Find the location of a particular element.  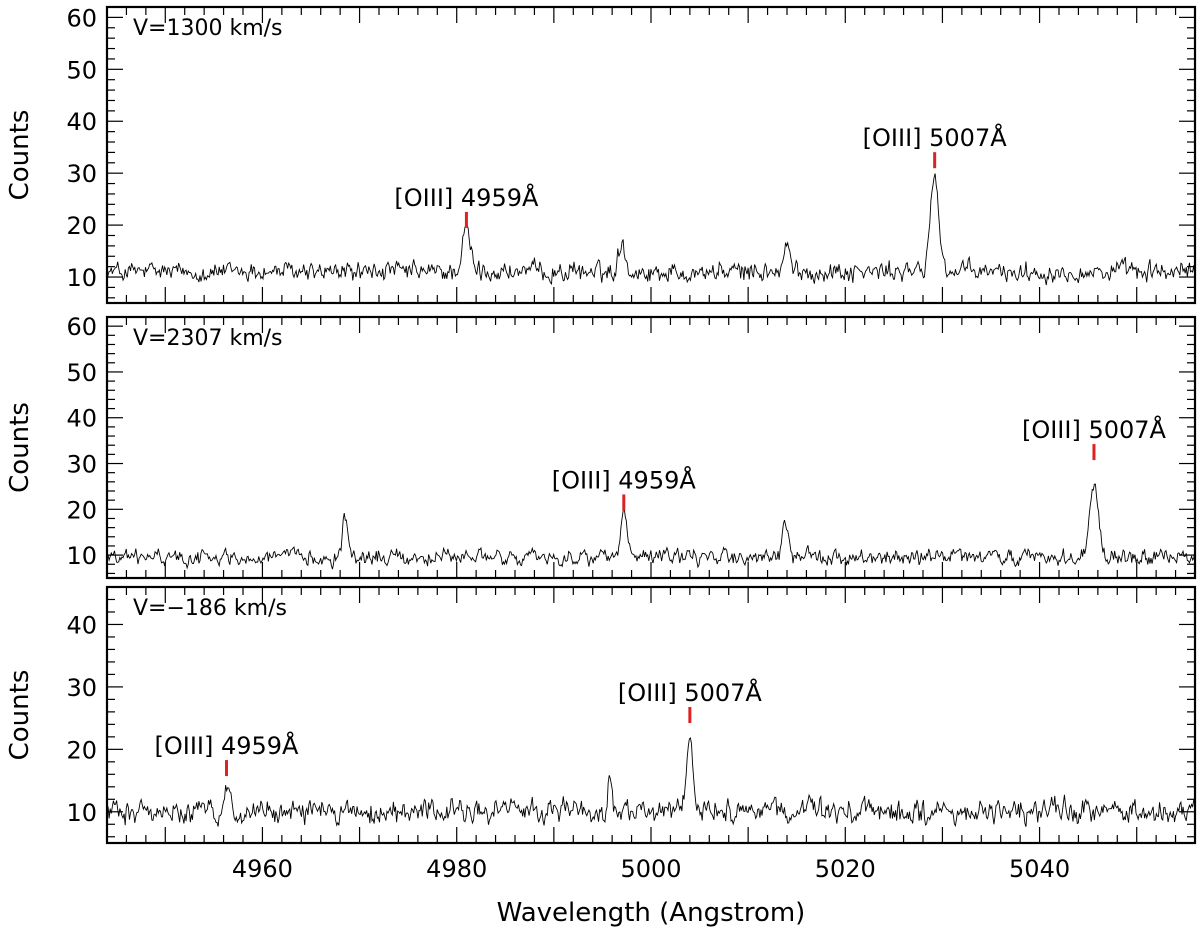

x-tick-label: 5020 is located at coordinates (845, 869).